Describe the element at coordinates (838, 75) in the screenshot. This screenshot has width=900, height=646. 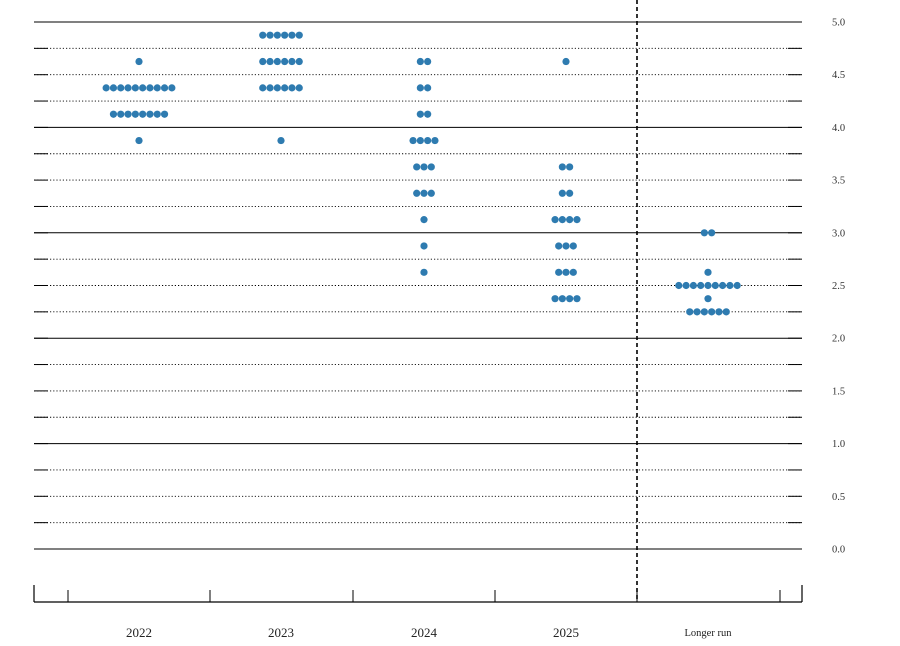
I see `y-tick-label: 4.5` at that location.